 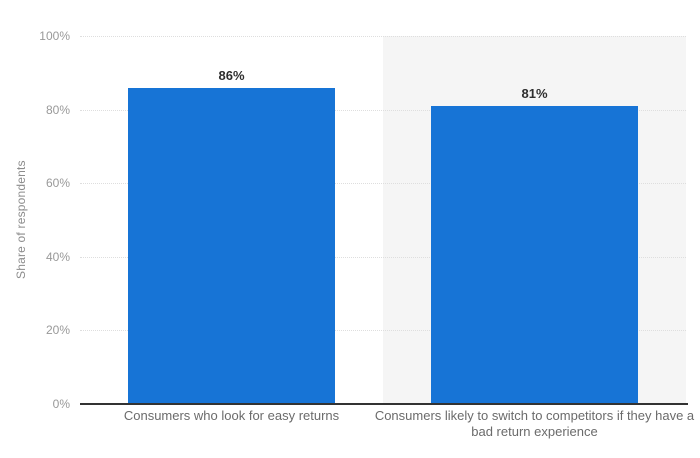 I want to click on y-tick-label: 80%, so click(x=57, y=109).